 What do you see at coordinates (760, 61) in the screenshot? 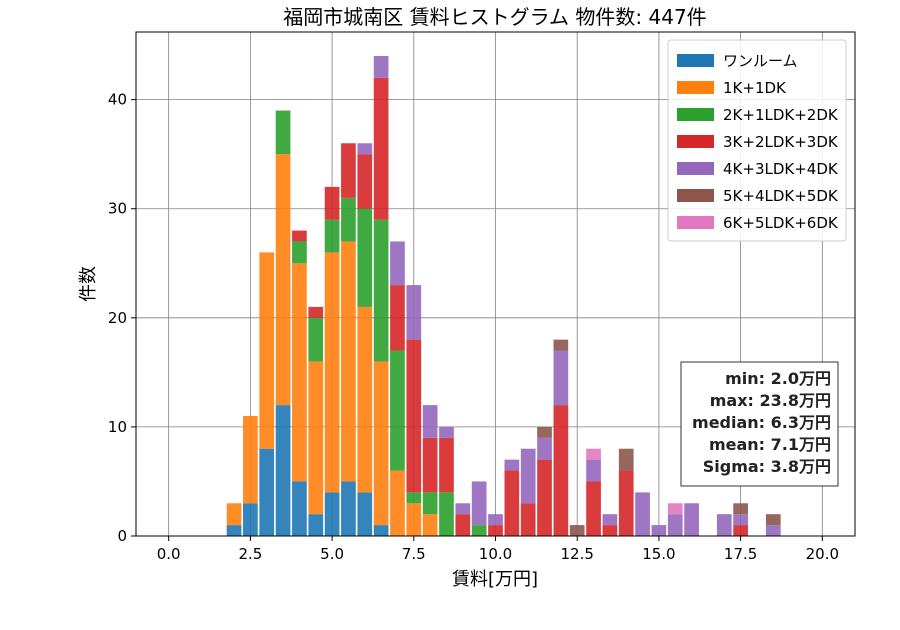
I see `legend-label: ワンルーム` at bounding box center [760, 61].